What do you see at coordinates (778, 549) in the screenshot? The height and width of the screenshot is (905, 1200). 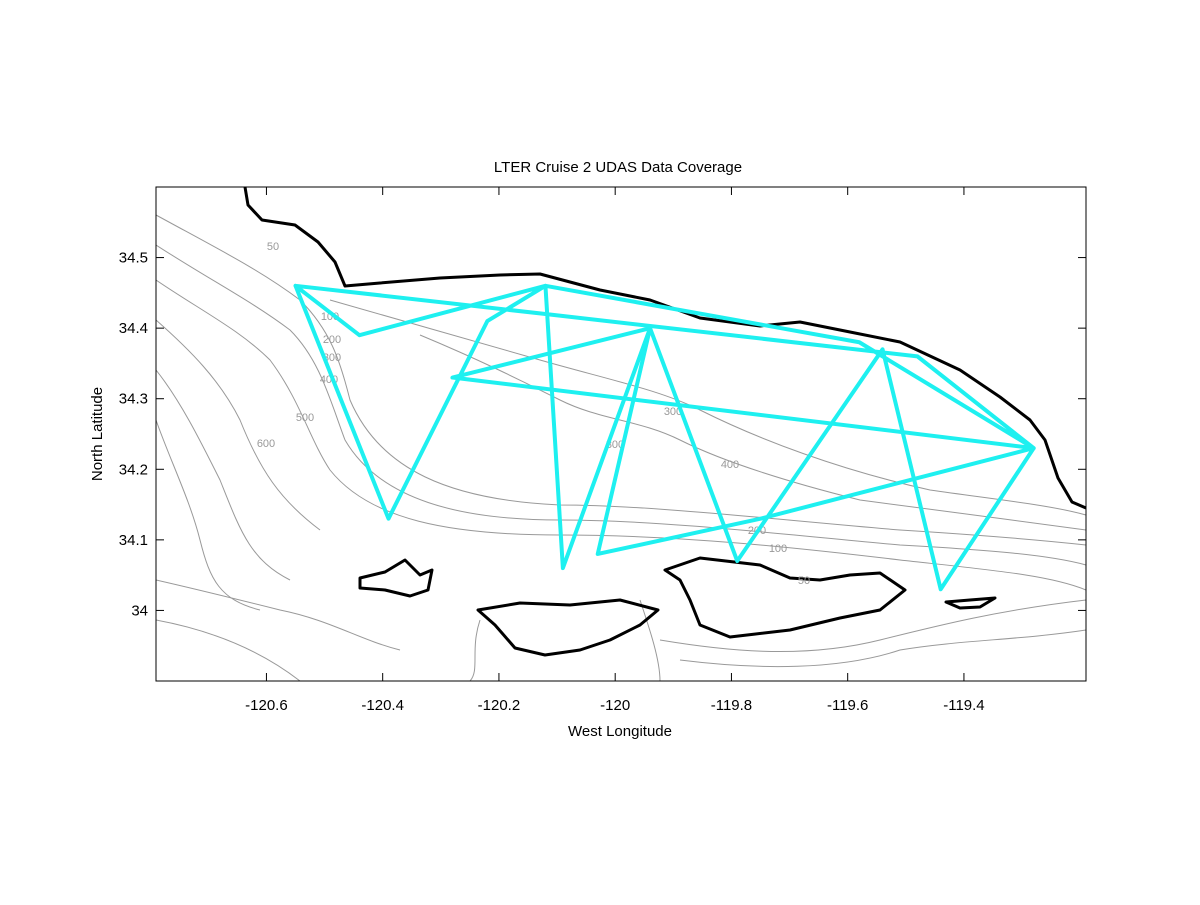 I see `contour-label: 100` at bounding box center [778, 549].